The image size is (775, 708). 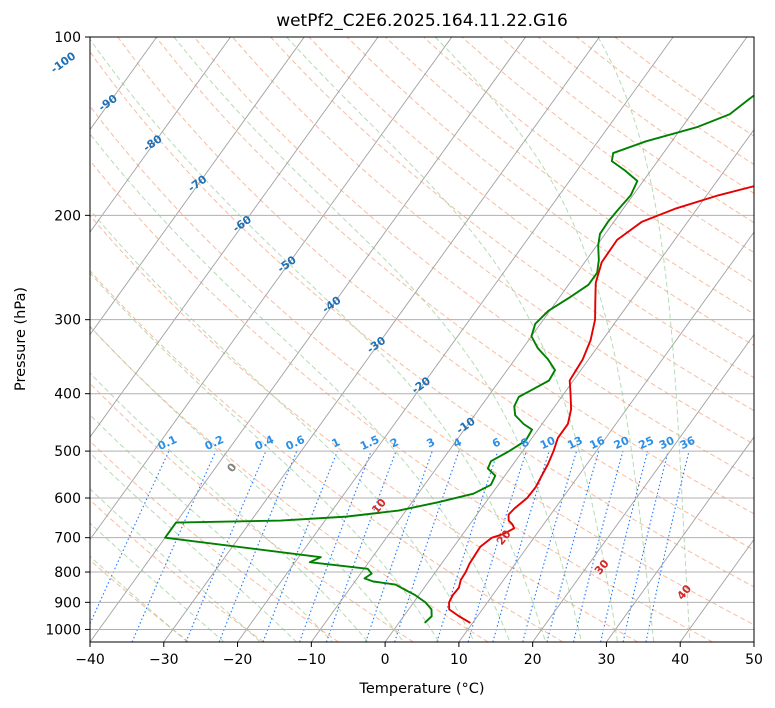 I want to click on mixing-ratio-label: 13, so click(x=574, y=443).